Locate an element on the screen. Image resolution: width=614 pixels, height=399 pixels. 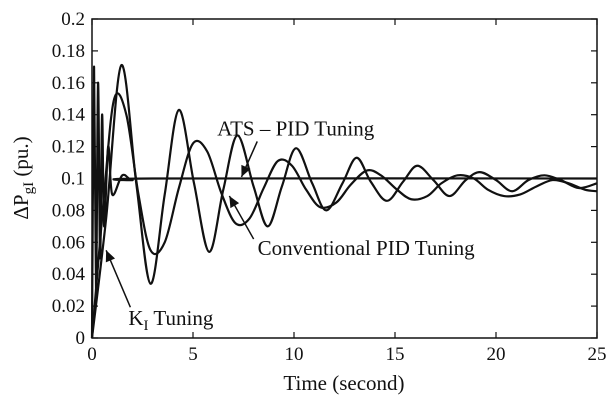
y-tick-label: 0.1 is located at coordinates (73, 179).